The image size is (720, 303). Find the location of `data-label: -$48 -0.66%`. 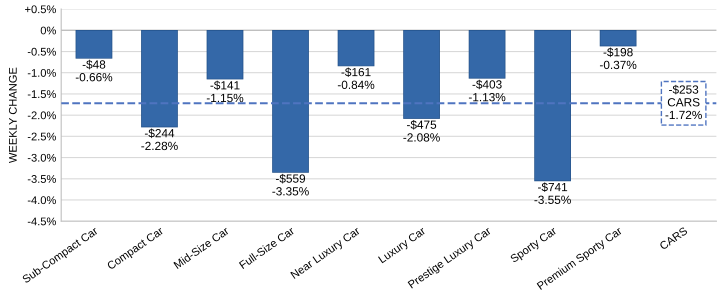

data-label: -$48 -0.66% is located at coordinates (94, 71).